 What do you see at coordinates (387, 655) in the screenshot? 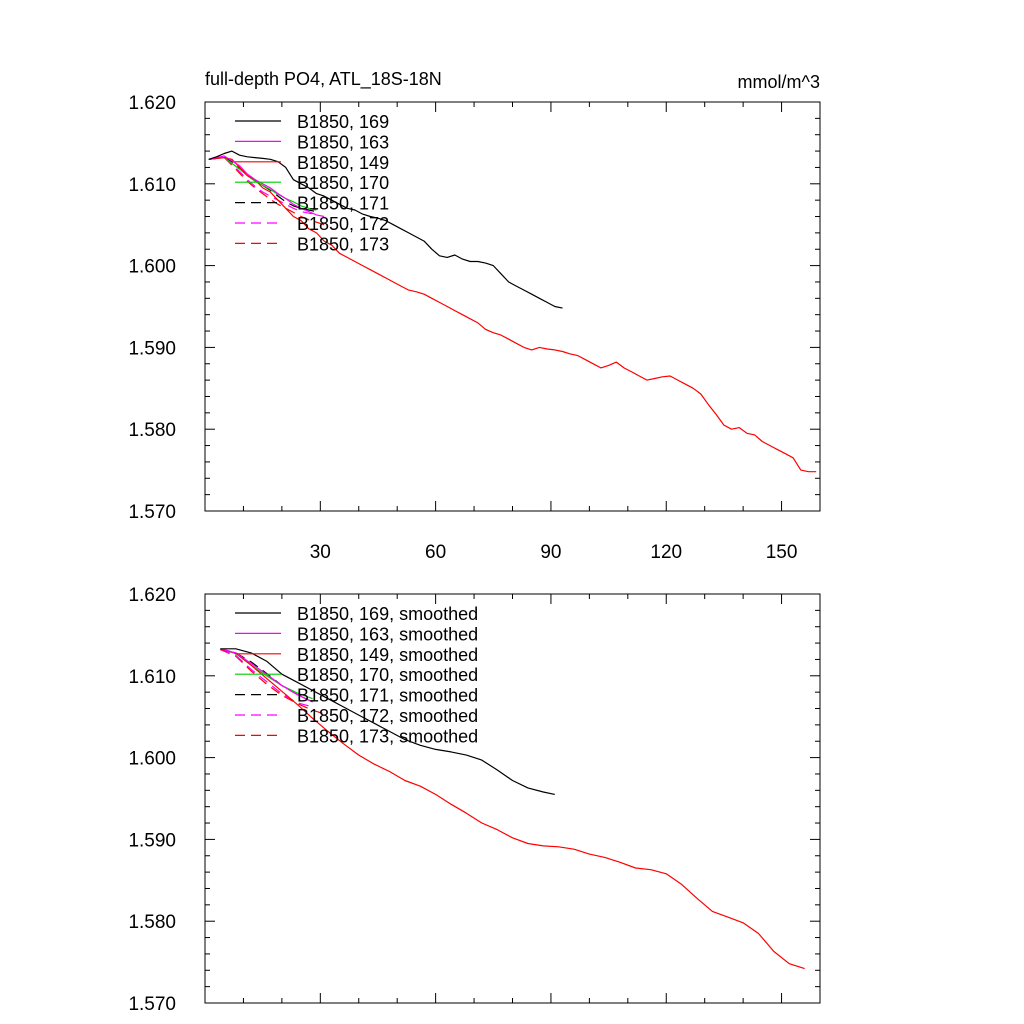
I see `legend-label: B1850, 149, smoothed` at bounding box center [387, 655].